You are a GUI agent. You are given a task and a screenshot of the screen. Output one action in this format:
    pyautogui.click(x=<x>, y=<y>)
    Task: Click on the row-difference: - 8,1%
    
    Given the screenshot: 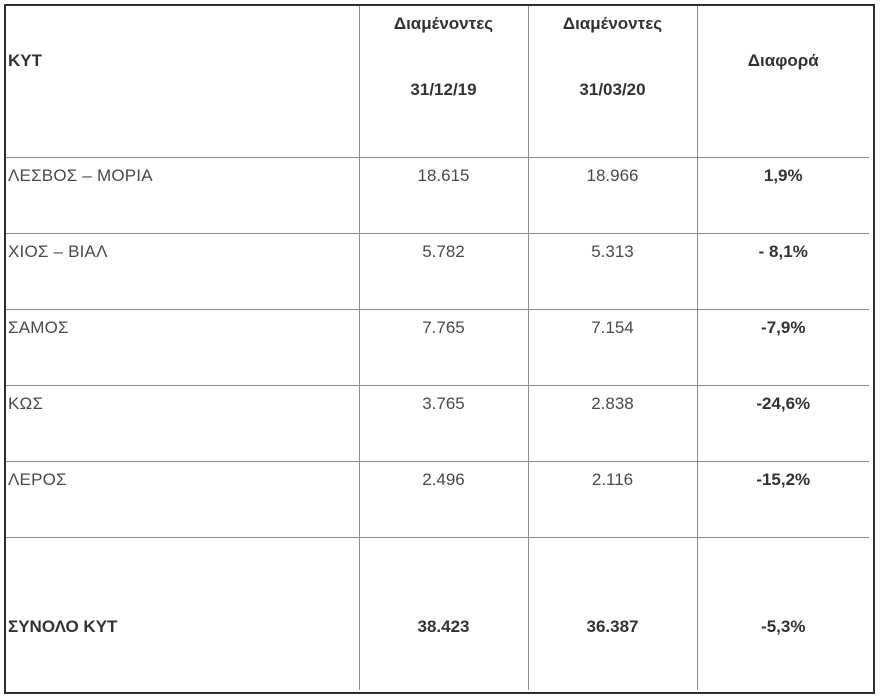 What is the action you would take?
    pyautogui.click(x=782, y=271)
    